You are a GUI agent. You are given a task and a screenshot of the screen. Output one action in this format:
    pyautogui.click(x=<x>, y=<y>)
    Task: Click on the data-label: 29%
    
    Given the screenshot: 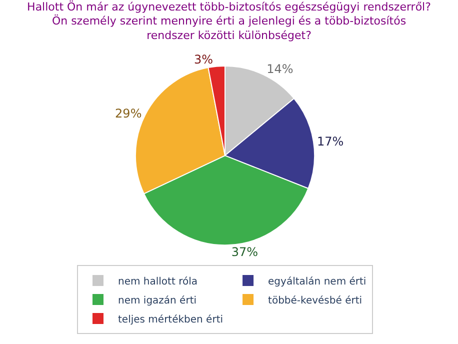 What is the action you would take?
    pyautogui.click(x=128, y=113)
    